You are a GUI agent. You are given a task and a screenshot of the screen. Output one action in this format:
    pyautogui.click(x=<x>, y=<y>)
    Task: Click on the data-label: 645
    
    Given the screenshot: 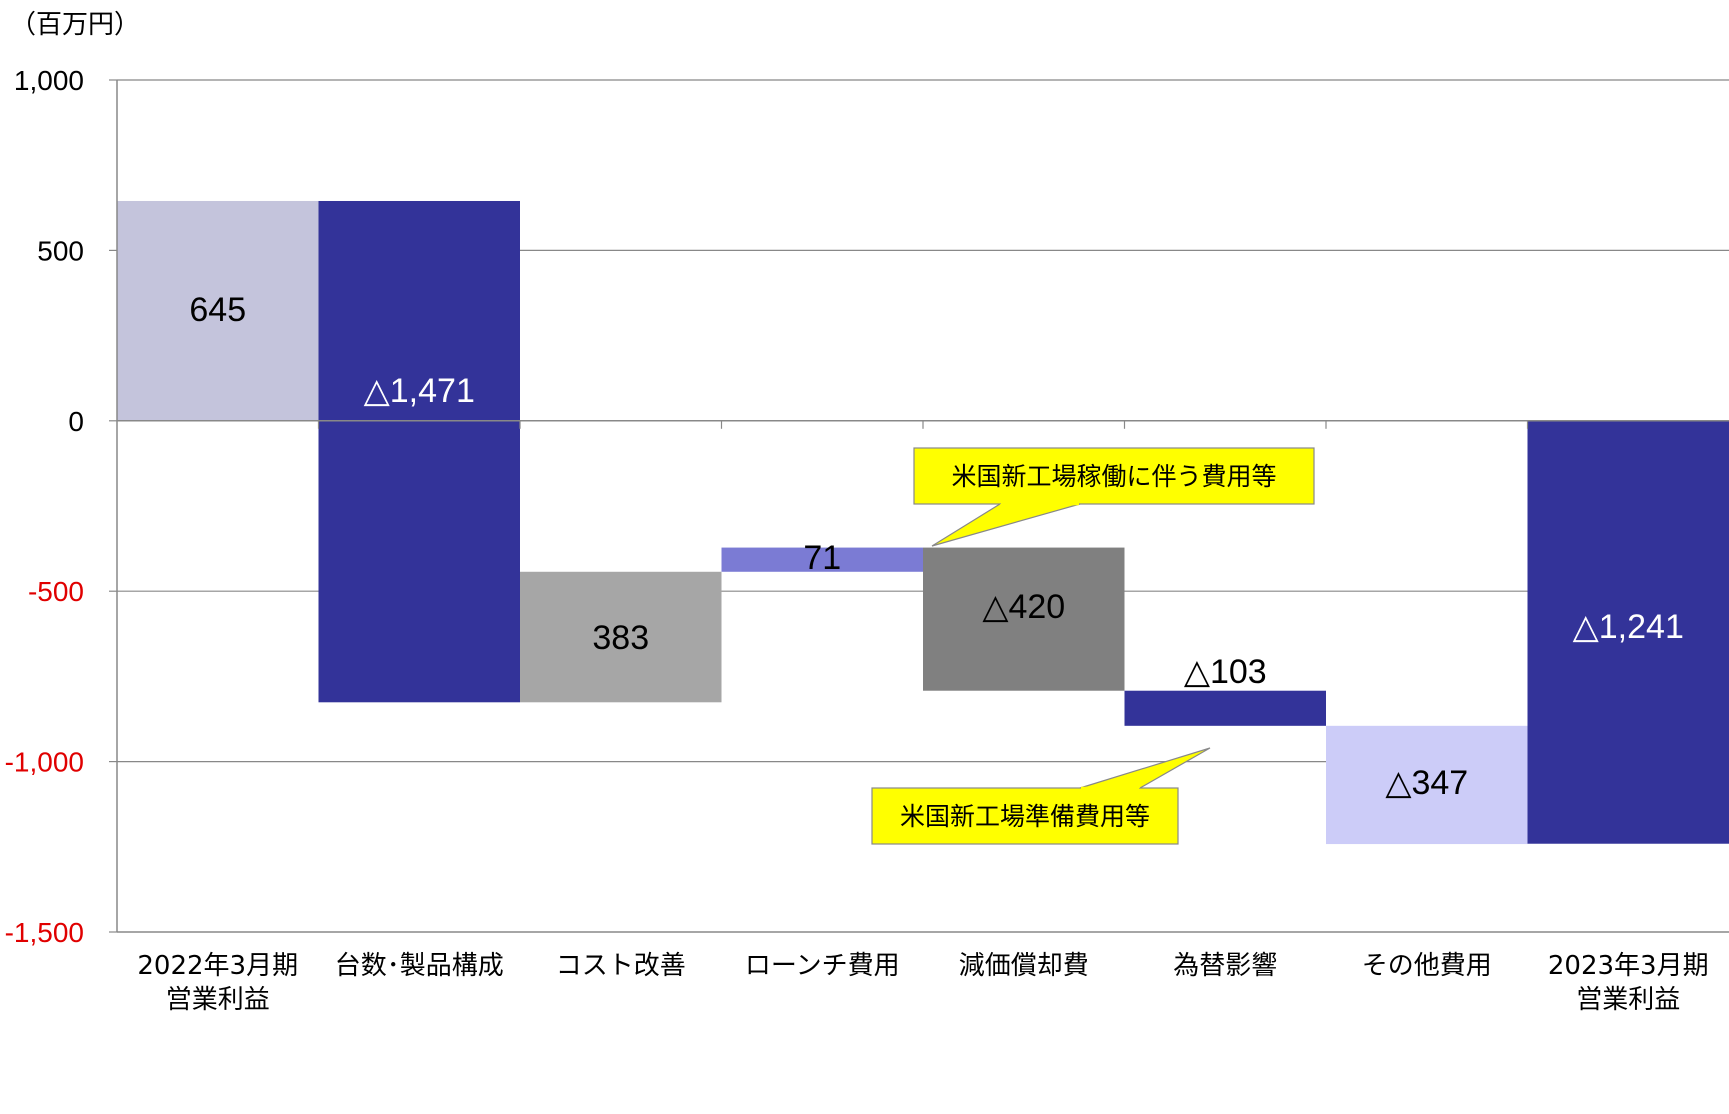 What is the action you would take?
    pyautogui.click(x=217, y=310)
    